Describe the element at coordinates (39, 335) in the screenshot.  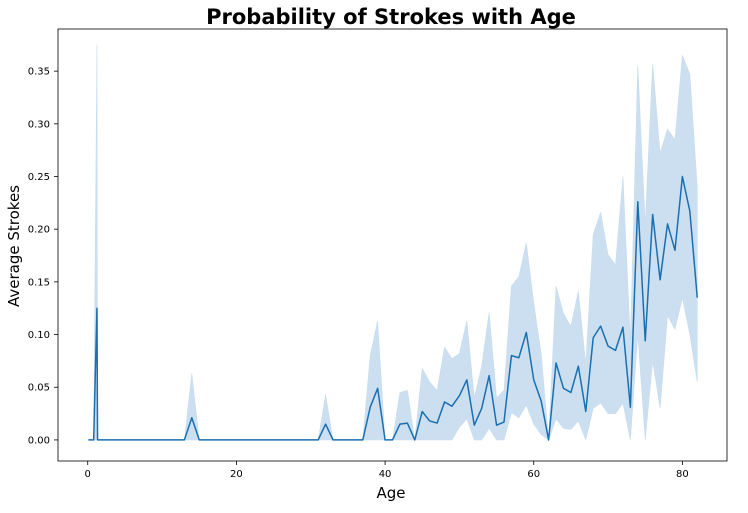
I see `y-tick-label: 0.10` at that location.